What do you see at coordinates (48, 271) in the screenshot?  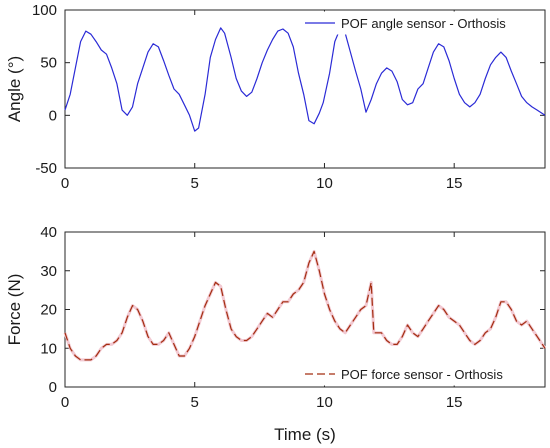 I see `y-tick-label: 30` at bounding box center [48, 271].